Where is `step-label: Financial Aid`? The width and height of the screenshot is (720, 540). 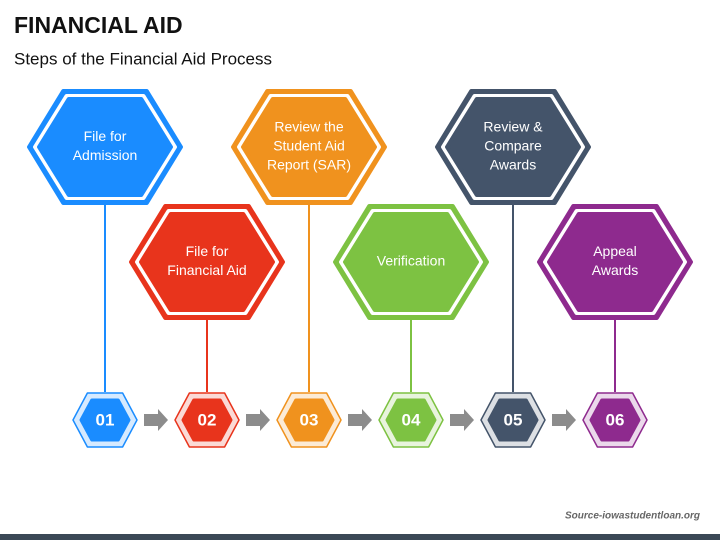
step-label: Financial Aid is located at coordinates (206, 270).